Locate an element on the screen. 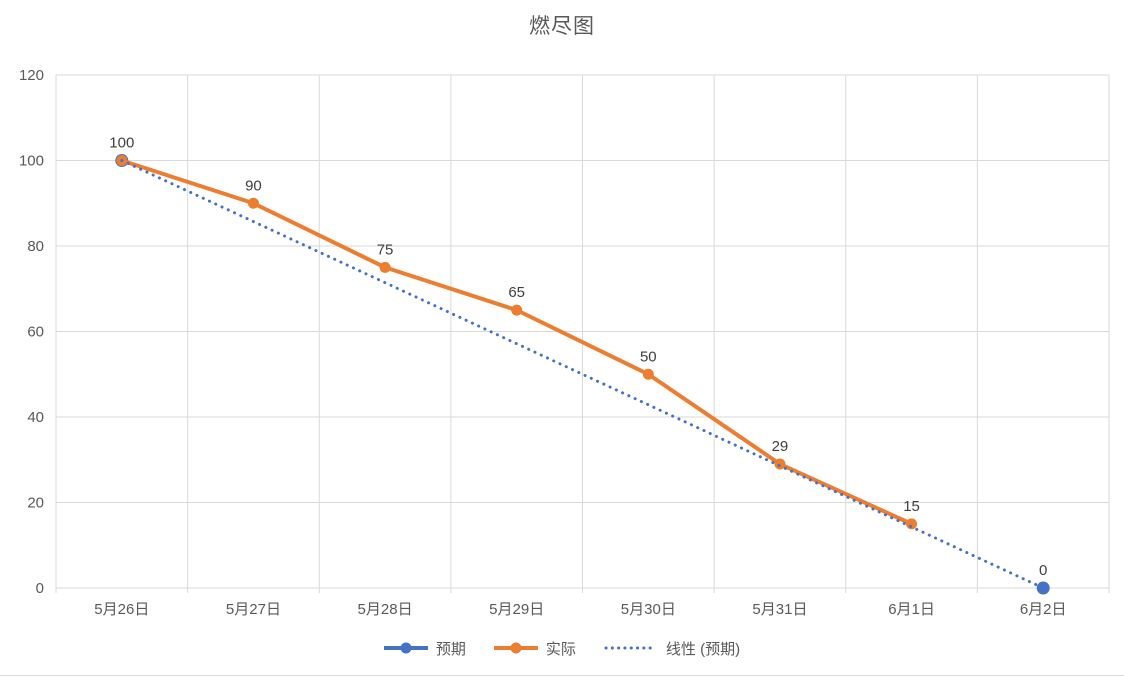  y-axis-tick-label: 120 is located at coordinates (31, 75).